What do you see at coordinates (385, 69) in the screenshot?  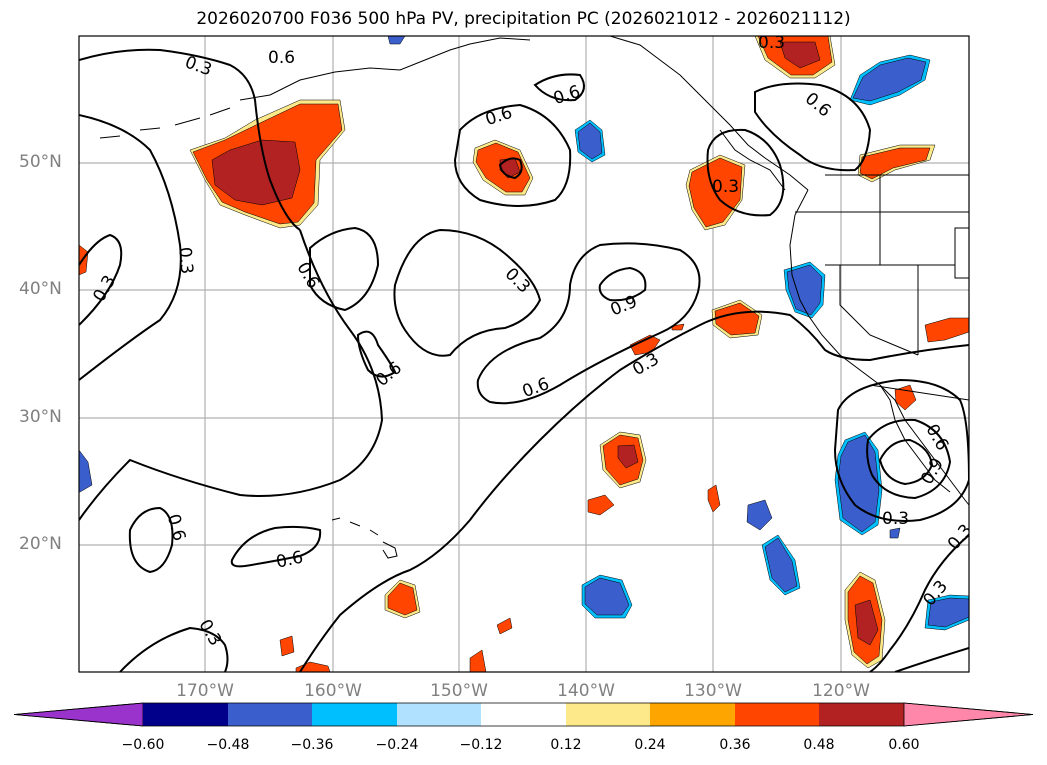 I see `alaska-coast` at bounding box center [385, 69].